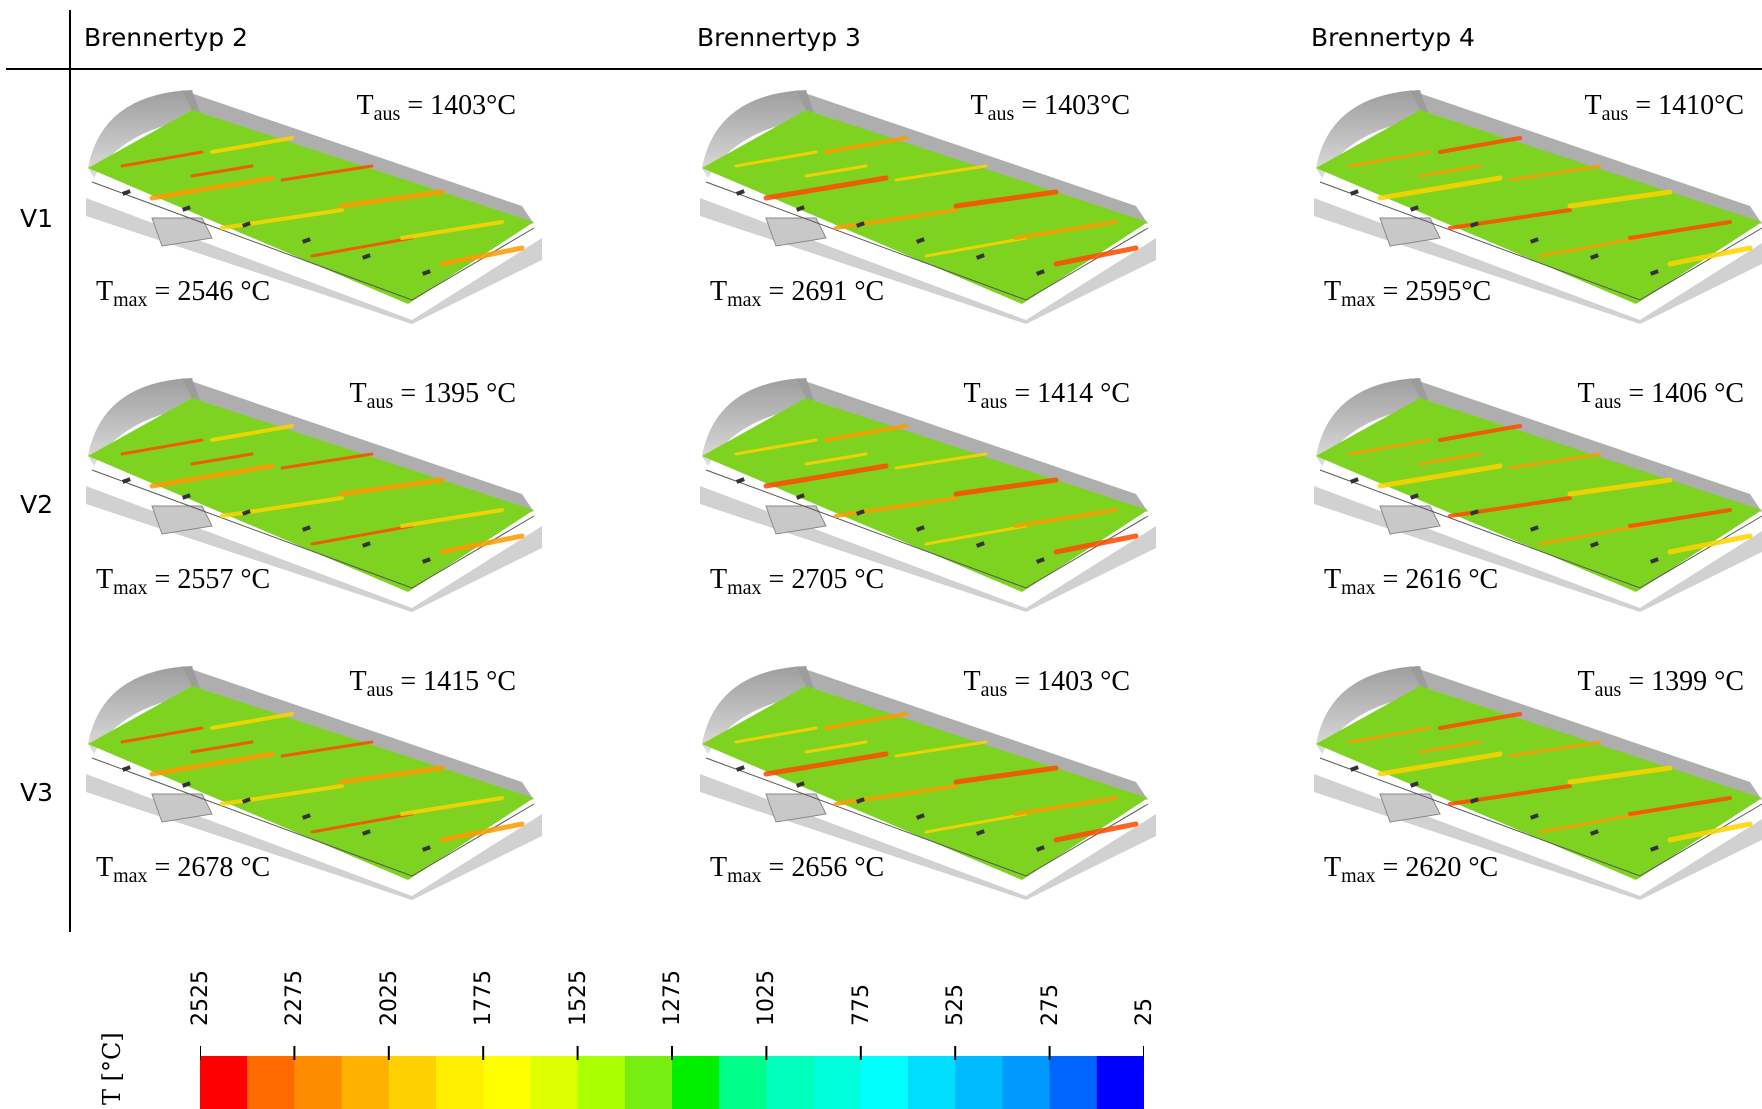  What do you see at coordinates (1393, 37) in the screenshot?
I see `col-header-brennertyp-4: Brennertyp 4` at bounding box center [1393, 37].